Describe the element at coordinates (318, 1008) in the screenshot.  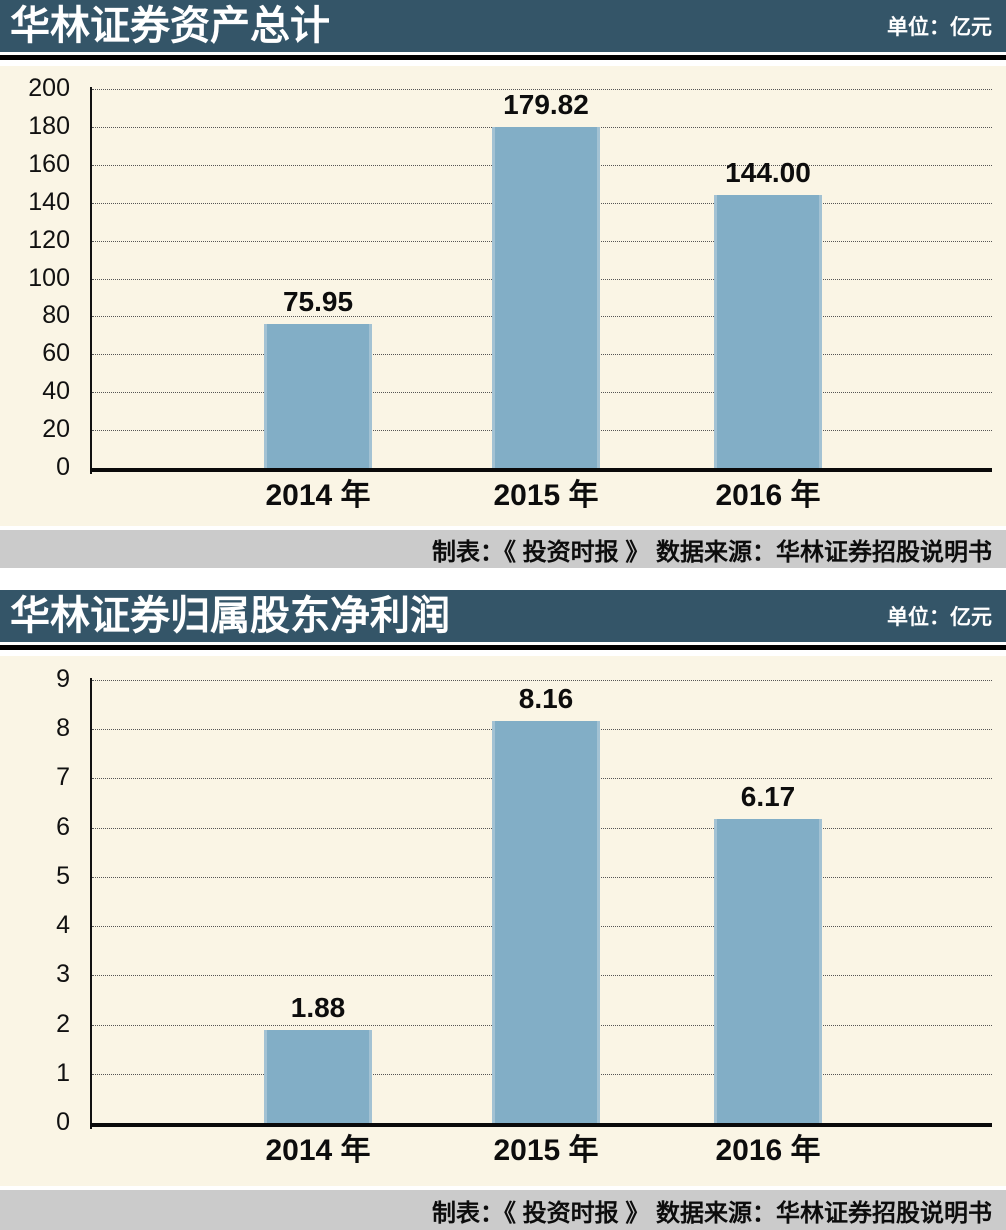
I see `bar-value-label: 1.88` at that location.